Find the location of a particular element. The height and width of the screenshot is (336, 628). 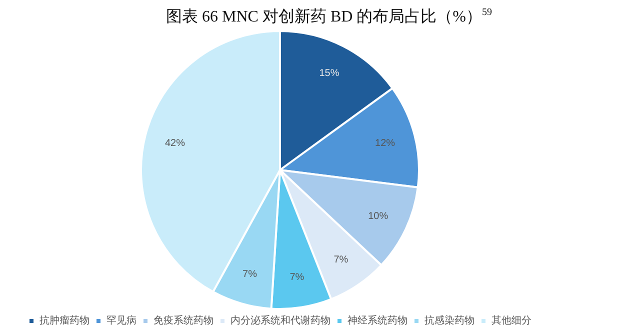

legend-label: 抗肿瘤药物 is located at coordinates (65, 320).